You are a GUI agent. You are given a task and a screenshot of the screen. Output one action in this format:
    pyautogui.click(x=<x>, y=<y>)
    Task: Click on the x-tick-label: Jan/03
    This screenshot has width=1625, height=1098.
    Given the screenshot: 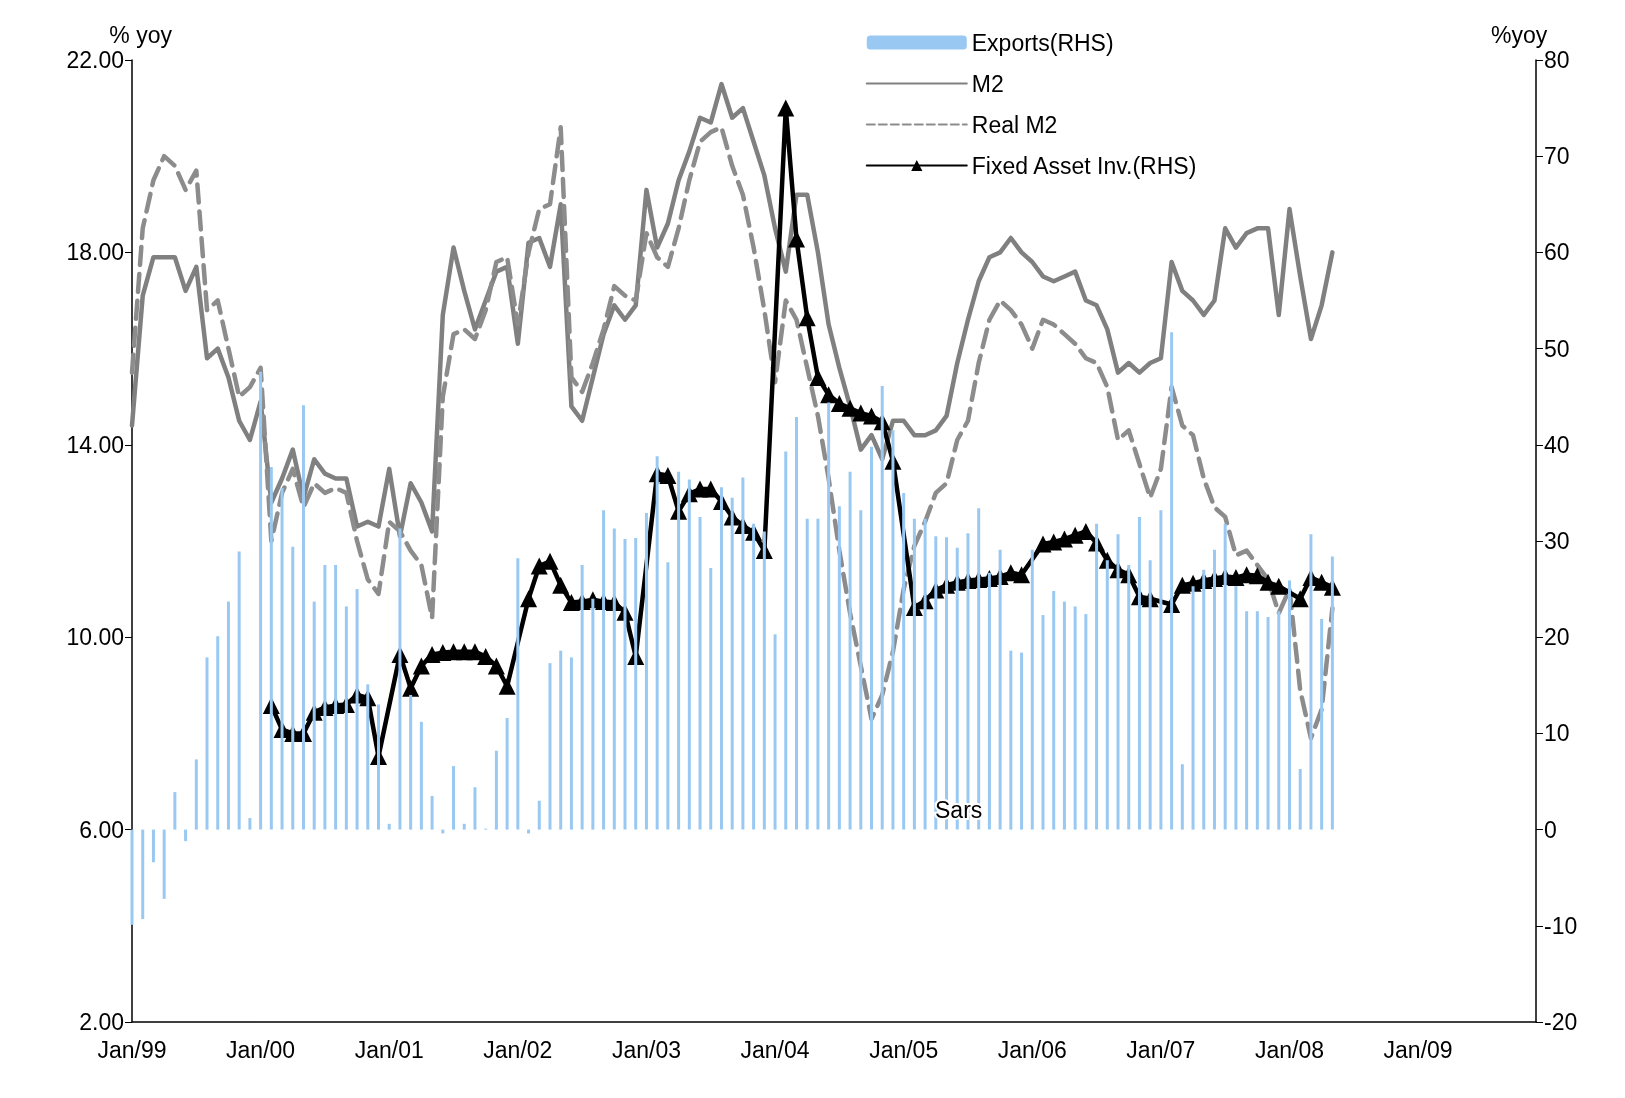 What is the action you would take?
    pyautogui.click(x=646, y=1049)
    